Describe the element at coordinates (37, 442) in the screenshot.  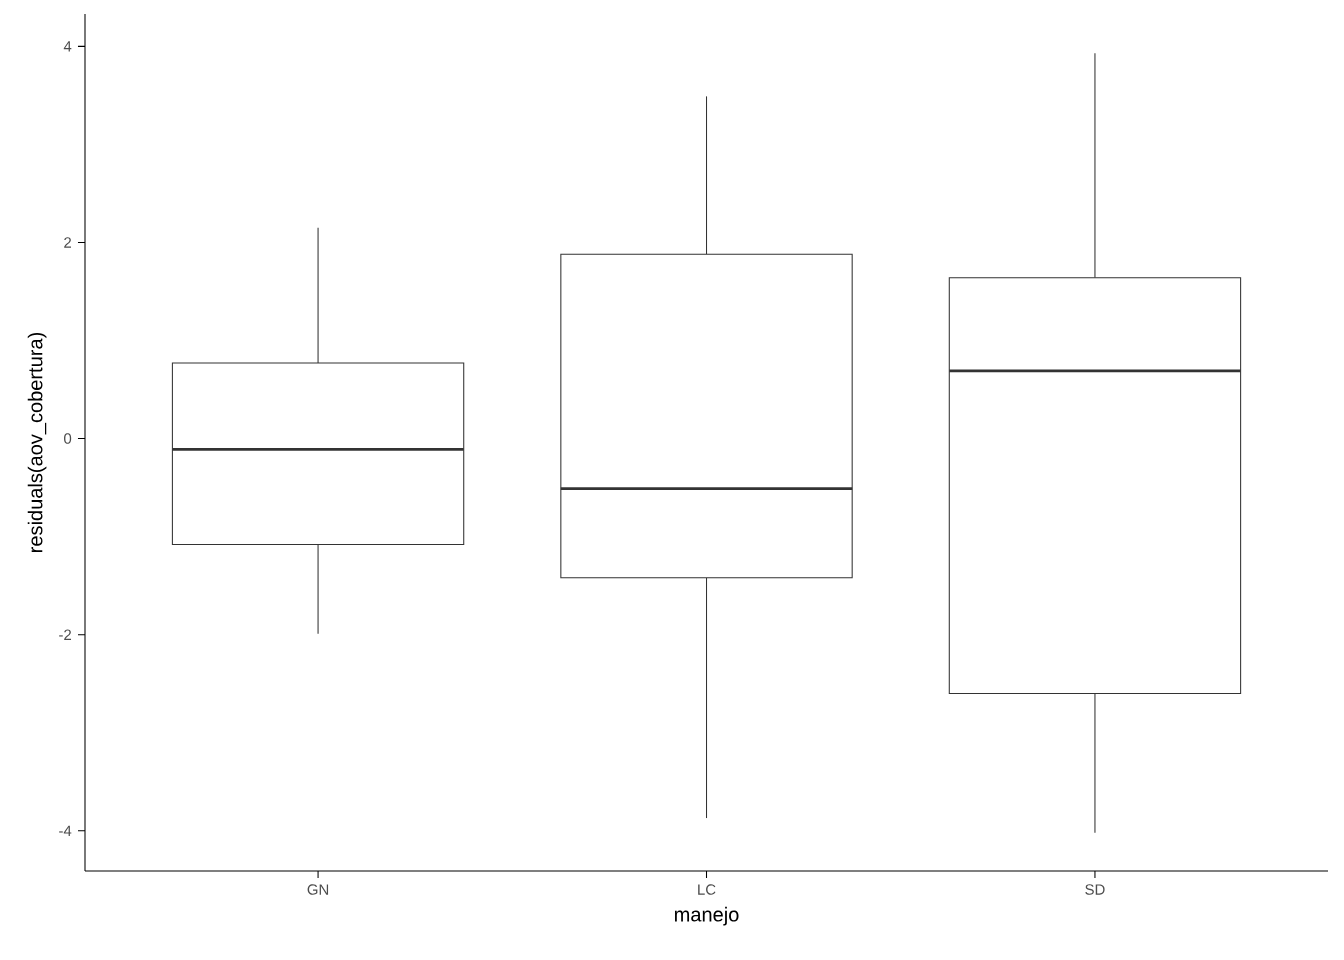
I see `y-axis-title: residuals(aov_cobertura)` at that location.